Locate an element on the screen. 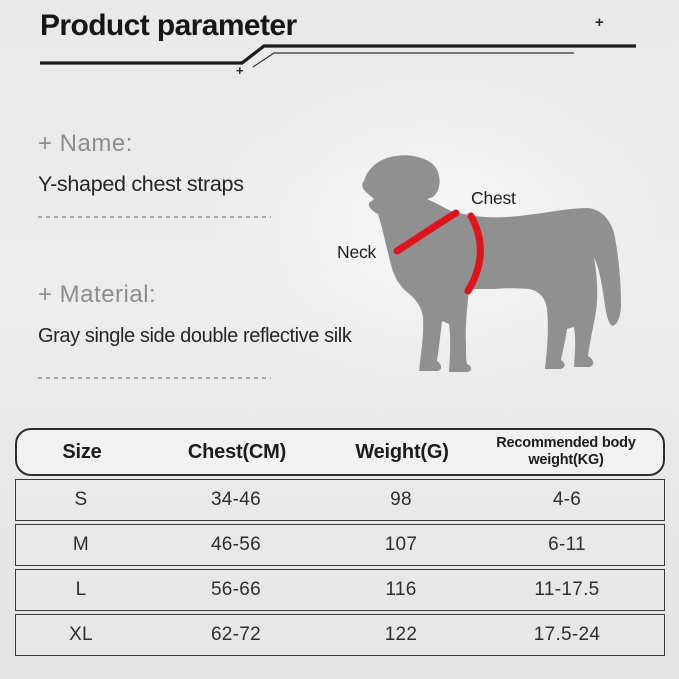 Image resolution: width=679 pixels, height=679 pixels. cell-chest: 34-46 is located at coordinates (236, 499).